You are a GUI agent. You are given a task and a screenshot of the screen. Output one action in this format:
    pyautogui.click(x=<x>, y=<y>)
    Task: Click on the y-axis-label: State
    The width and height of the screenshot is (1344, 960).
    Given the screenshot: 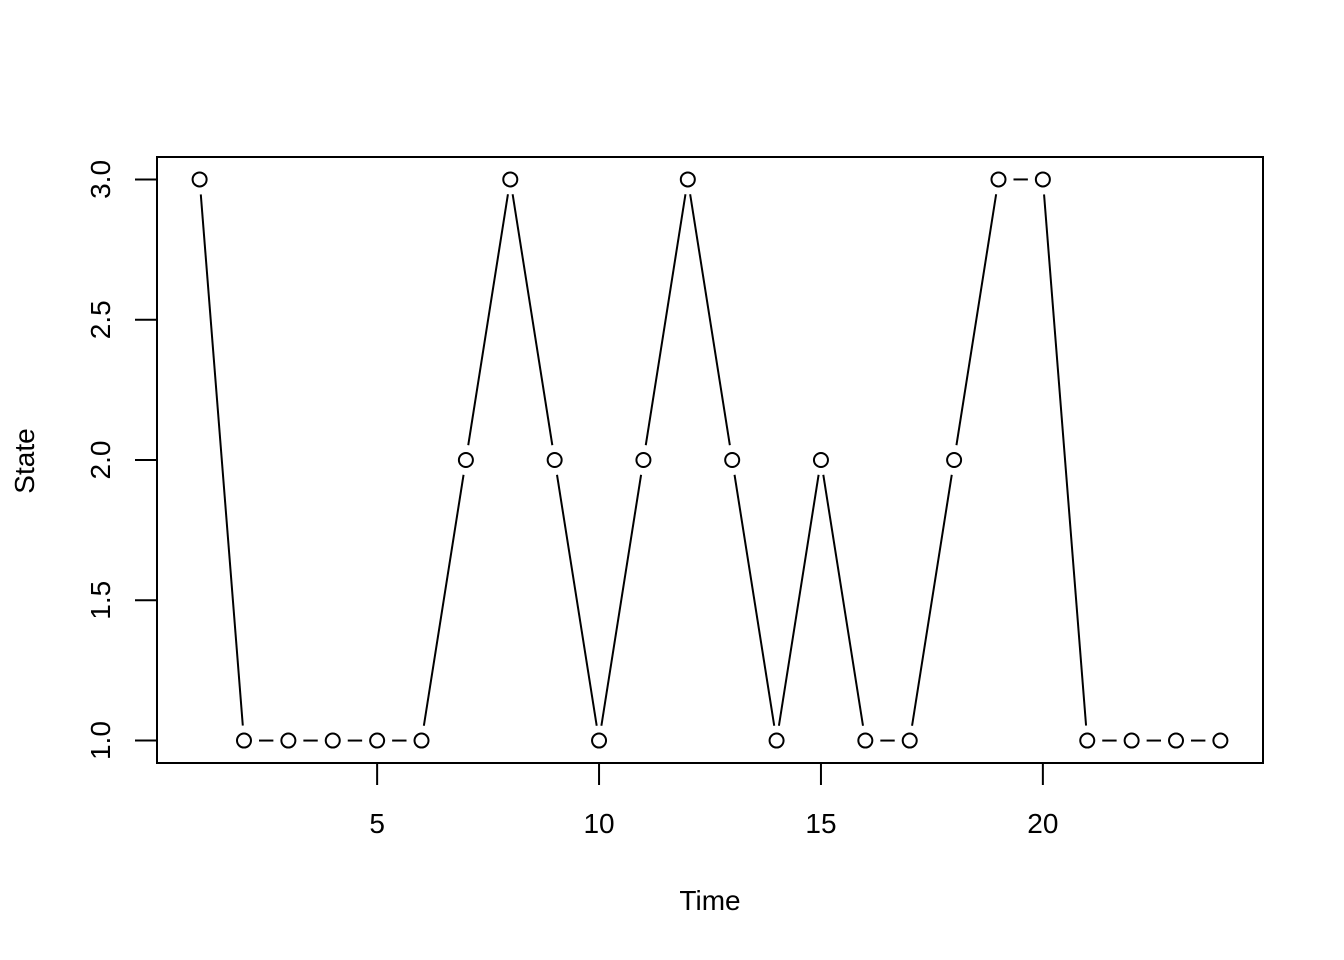 What is the action you would take?
    pyautogui.click(x=24, y=460)
    